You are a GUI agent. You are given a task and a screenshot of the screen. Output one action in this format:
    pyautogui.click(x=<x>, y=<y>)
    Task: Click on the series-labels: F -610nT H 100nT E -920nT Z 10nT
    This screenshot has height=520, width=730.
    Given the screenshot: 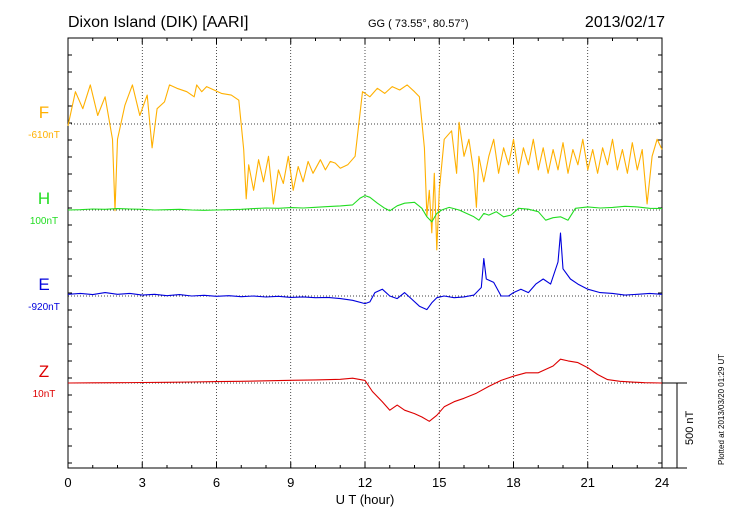 What is the action you would take?
    pyautogui.click(x=44, y=251)
    